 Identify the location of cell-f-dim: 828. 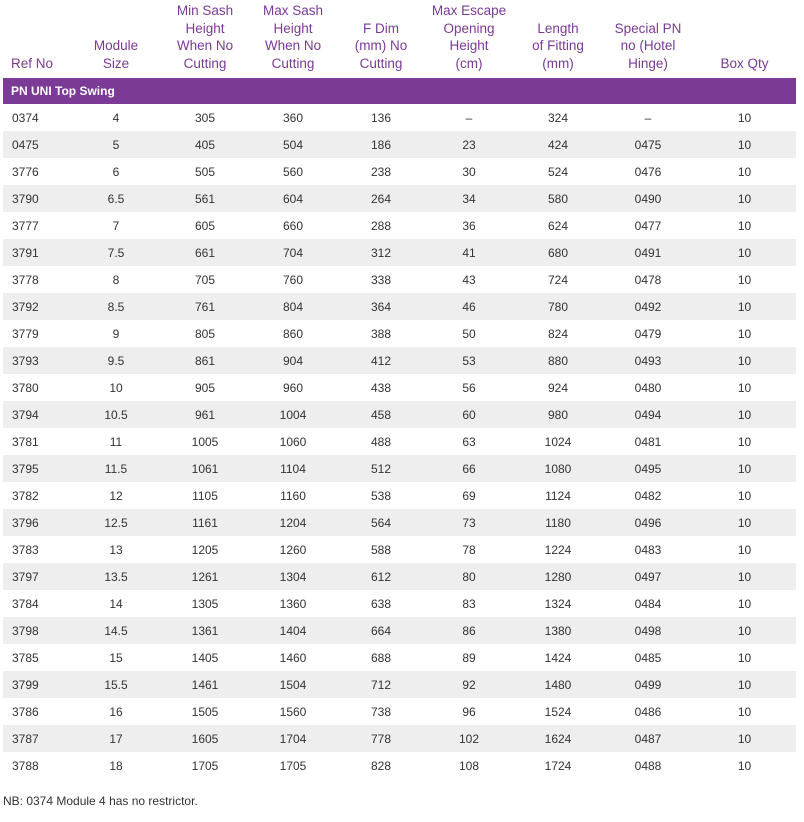
(381, 765).